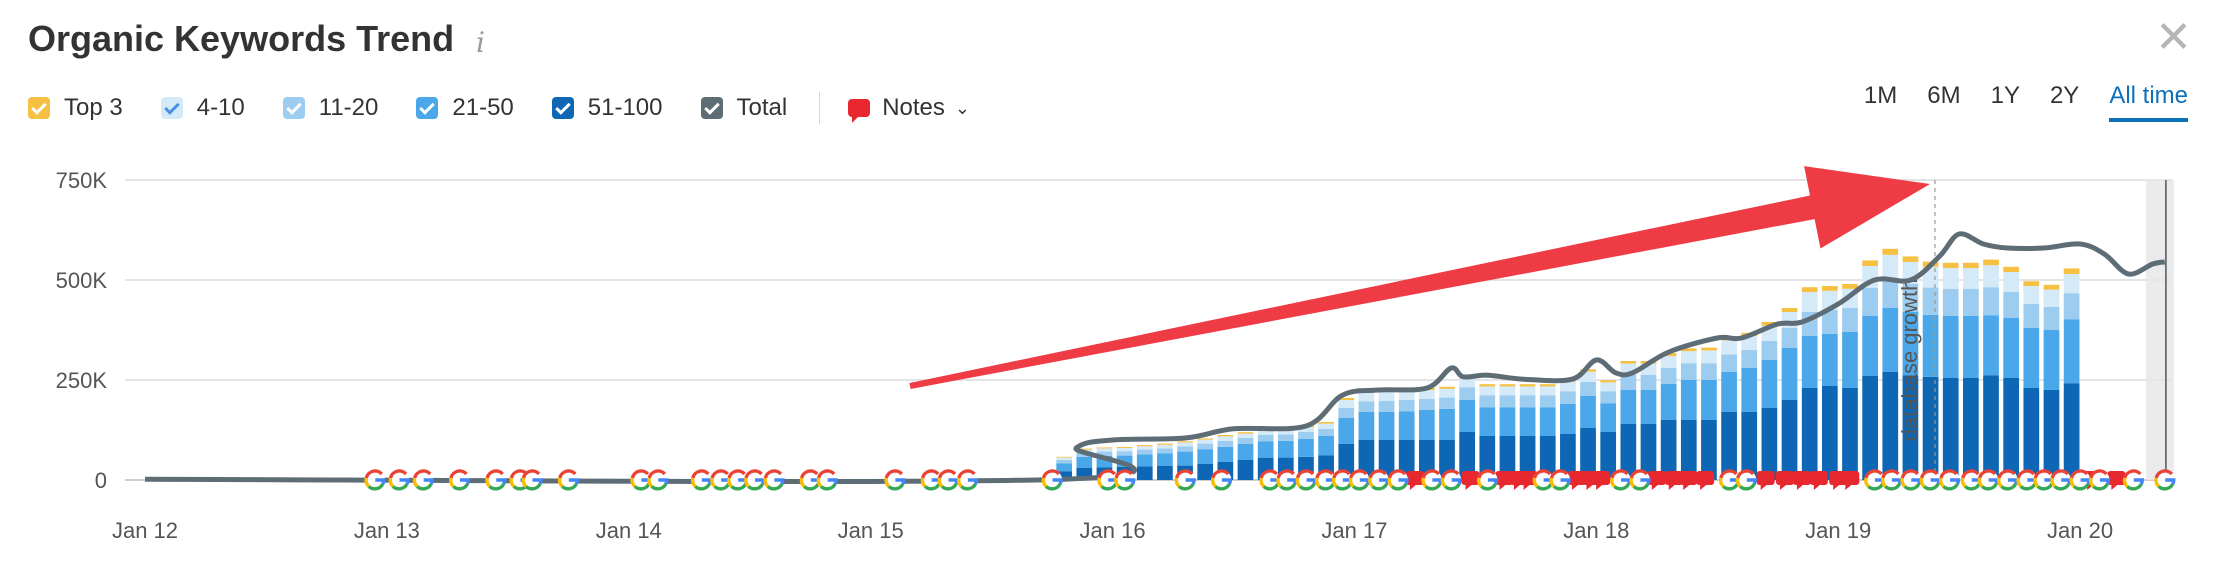 The height and width of the screenshot is (564, 2214). What do you see at coordinates (2148, 102) in the screenshot?
I see `period-all-time: All time` at bounding box center [2148, 102].